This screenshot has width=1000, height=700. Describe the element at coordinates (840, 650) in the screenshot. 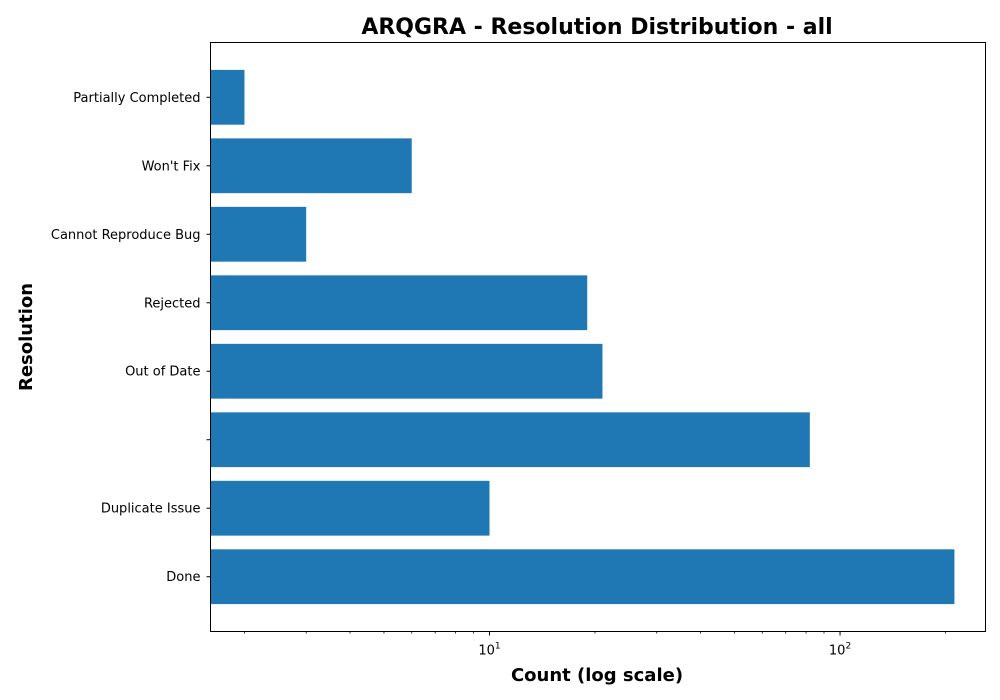

I see `x-tick-label: 10²` at that location.